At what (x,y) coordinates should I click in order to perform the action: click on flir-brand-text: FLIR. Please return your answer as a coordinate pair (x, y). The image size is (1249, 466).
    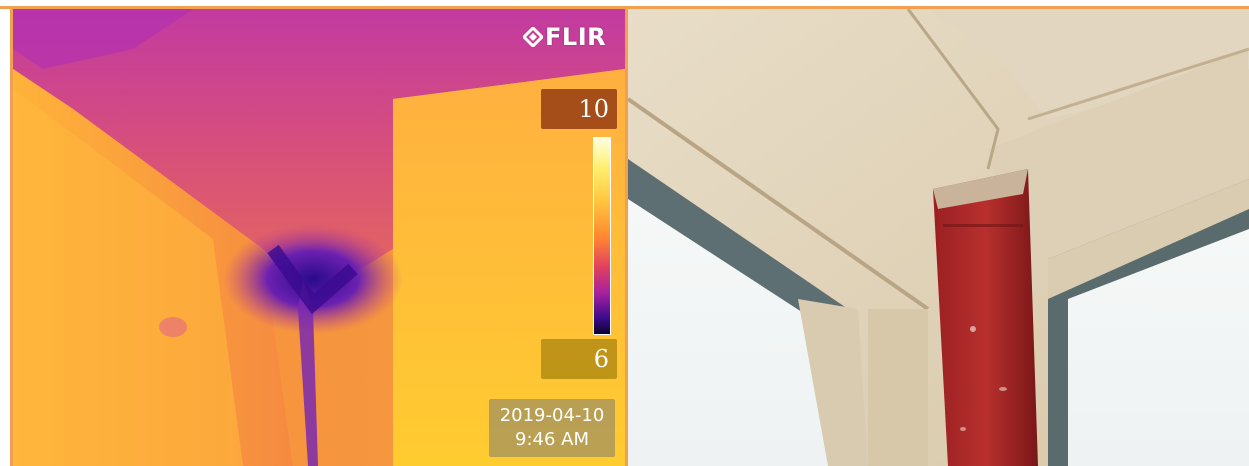
    Looking at the image, I should click on (576, 37).